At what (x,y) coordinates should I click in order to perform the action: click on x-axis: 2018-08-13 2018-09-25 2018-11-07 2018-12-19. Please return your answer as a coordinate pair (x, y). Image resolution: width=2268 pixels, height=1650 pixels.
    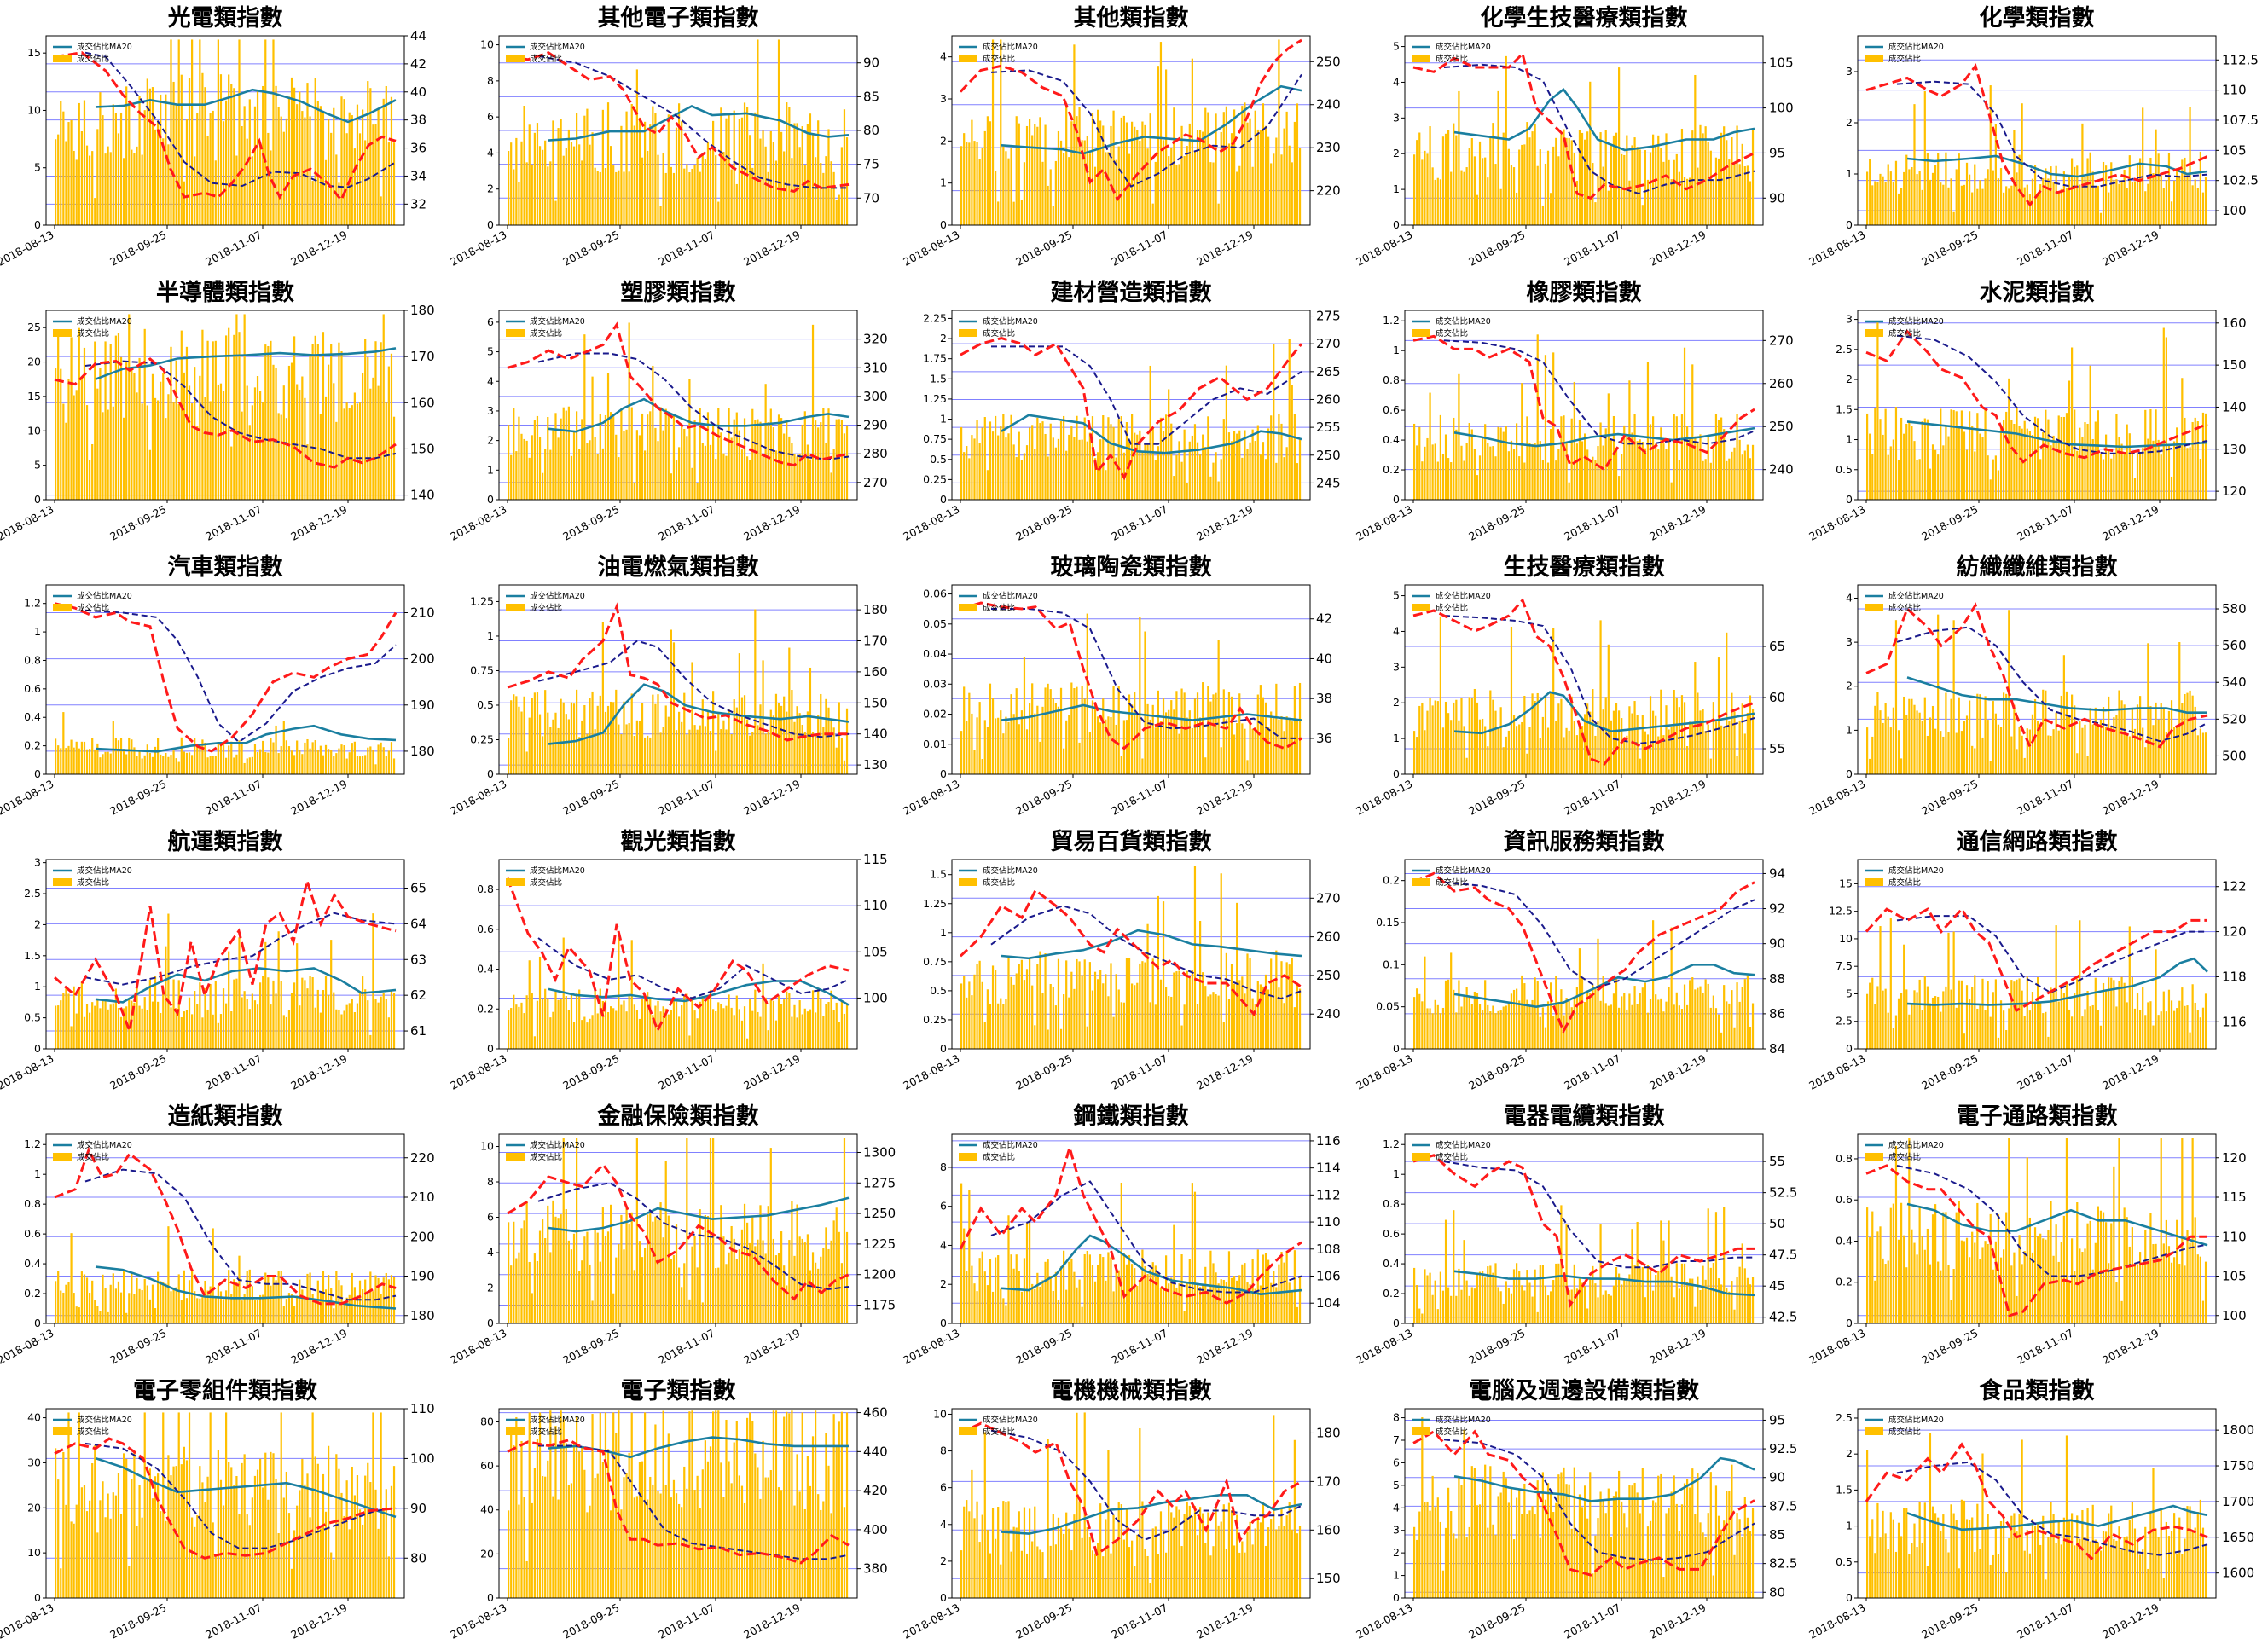
    Looking at the image, I should click on (1984, 1070).